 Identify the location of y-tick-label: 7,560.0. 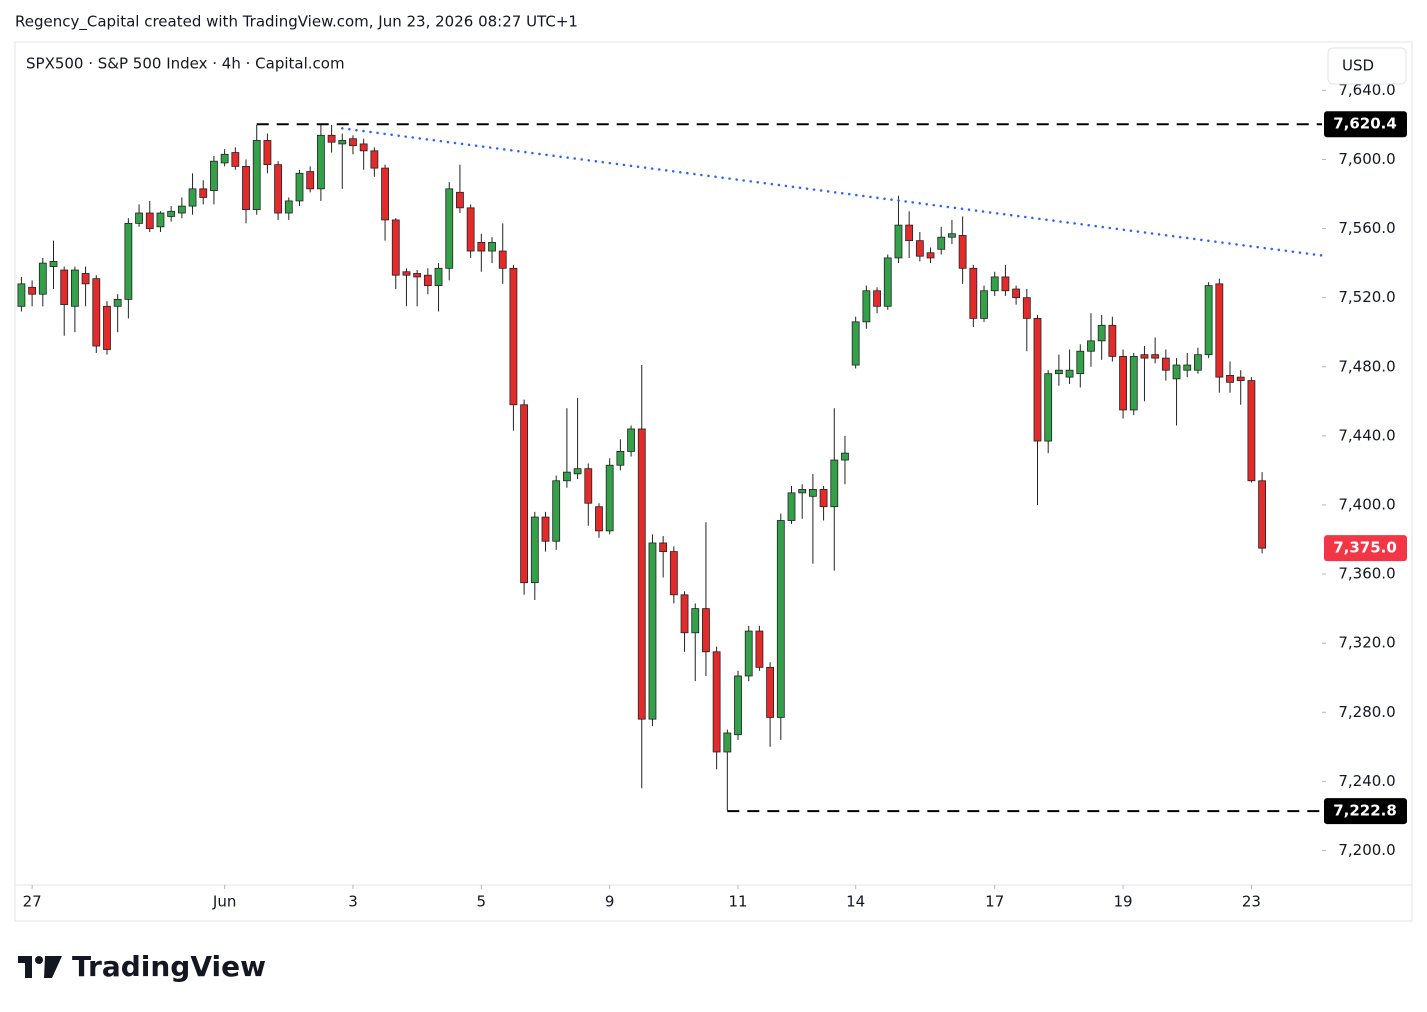
(1366, 228).